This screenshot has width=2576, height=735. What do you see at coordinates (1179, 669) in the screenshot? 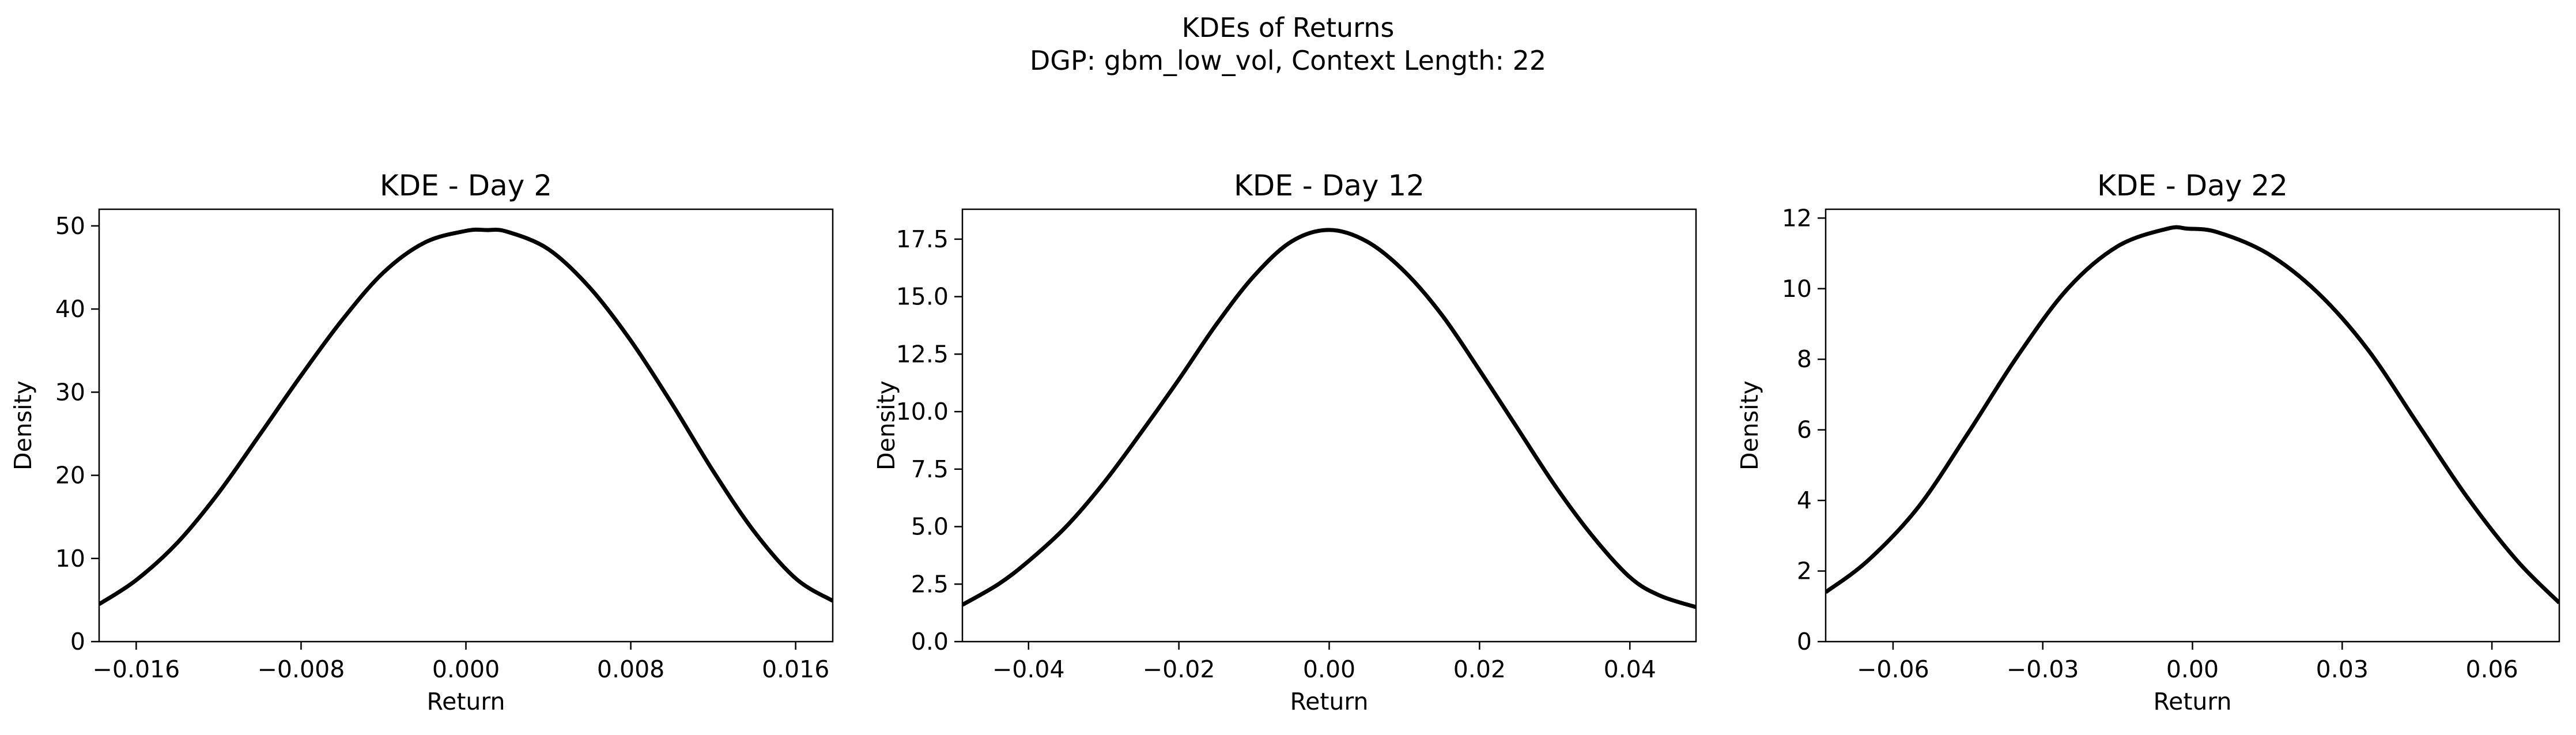
I see `x-tick-label: −0.02` at bounding box center [1179, 669].